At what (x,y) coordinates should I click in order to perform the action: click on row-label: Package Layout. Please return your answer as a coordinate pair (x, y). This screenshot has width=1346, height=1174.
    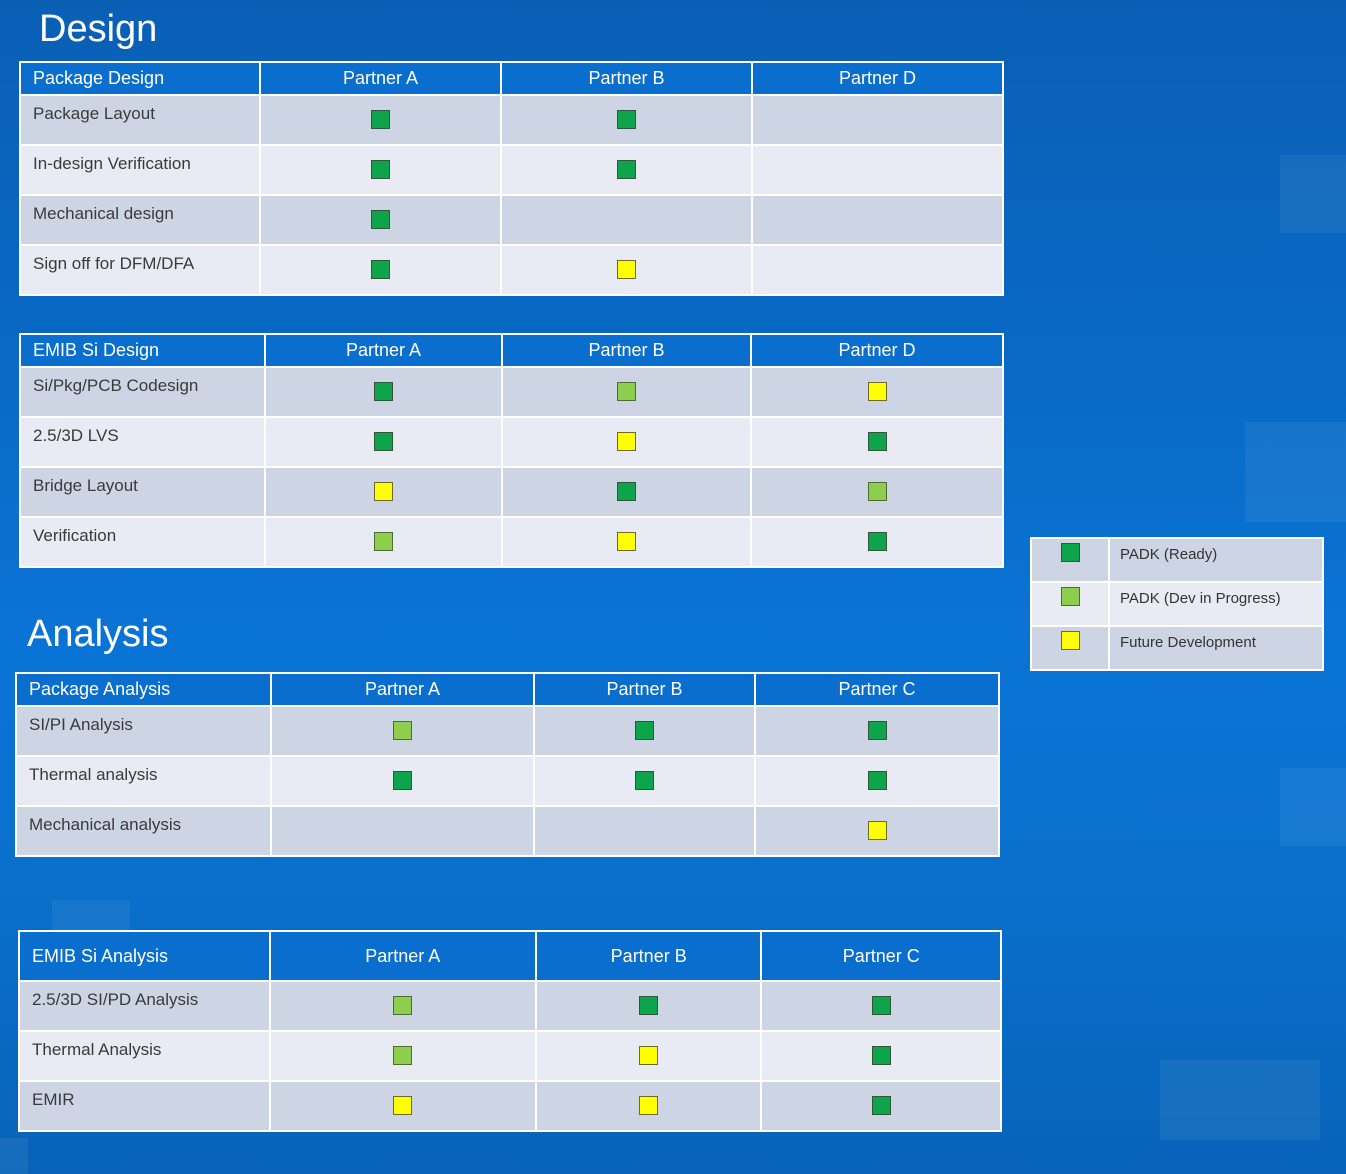
    Looking at the image, I should click on (140, 120).